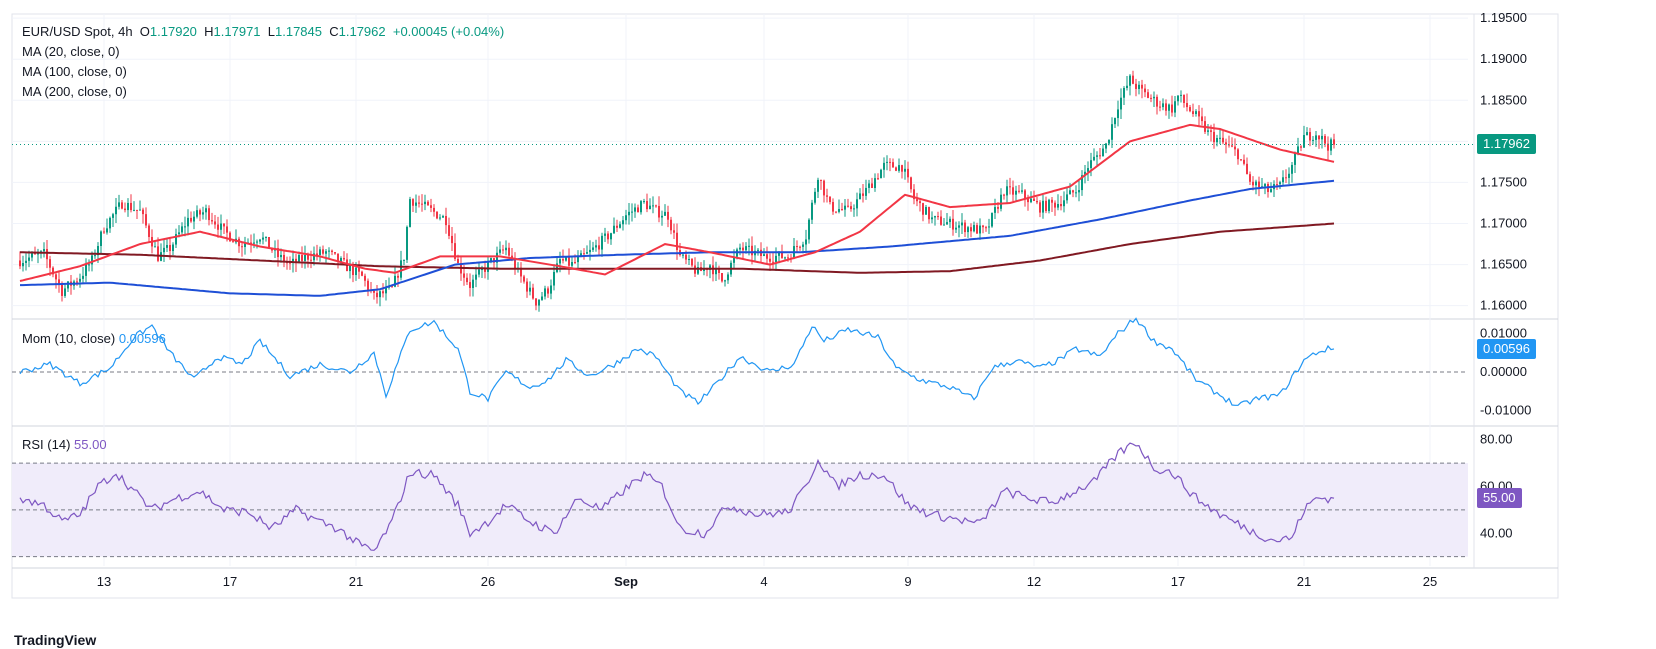 Image resolution: width=1656 pixels, height=649 pixels. What do you see at coordinates (334, 31) in the screenshot?
I see `close-label: C` at bounding box center [334, 31].